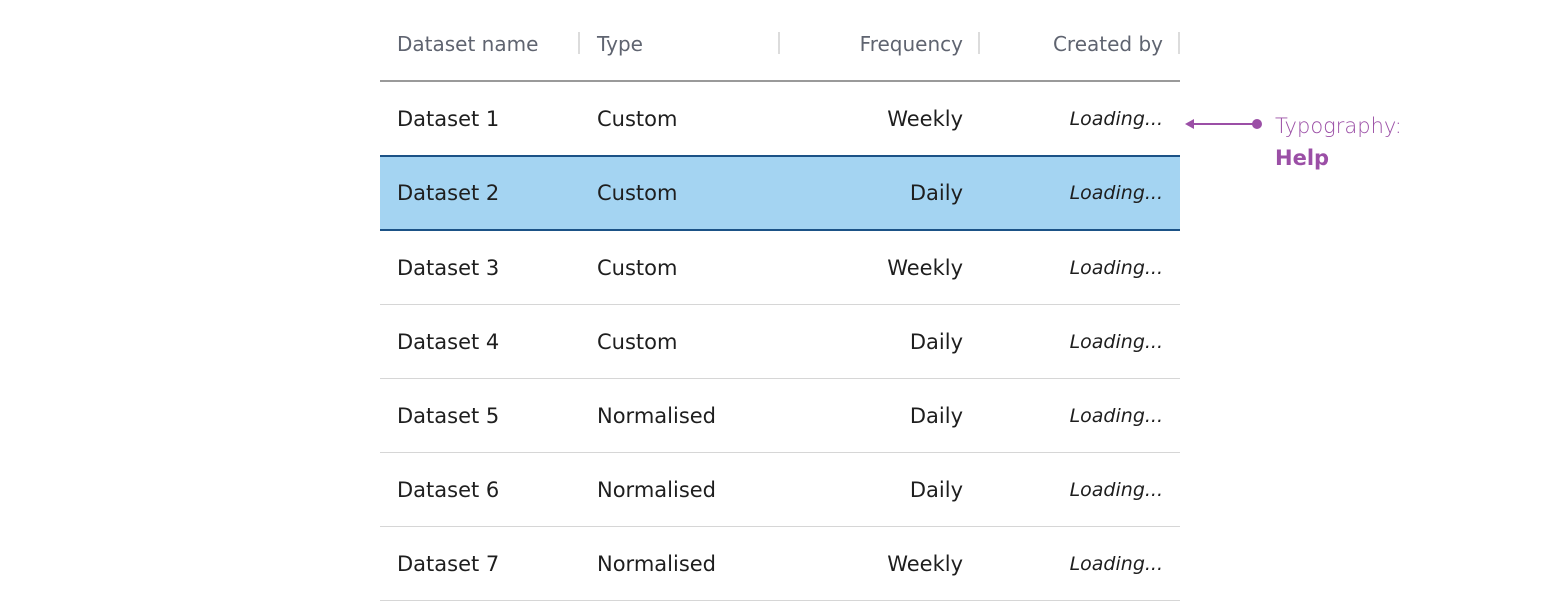 This screenshot has height=610, width=1560. Describe the element at coordinates (448, 563) in the screenshot. I see `dataset-name-cell: Dataset 7` at that location.